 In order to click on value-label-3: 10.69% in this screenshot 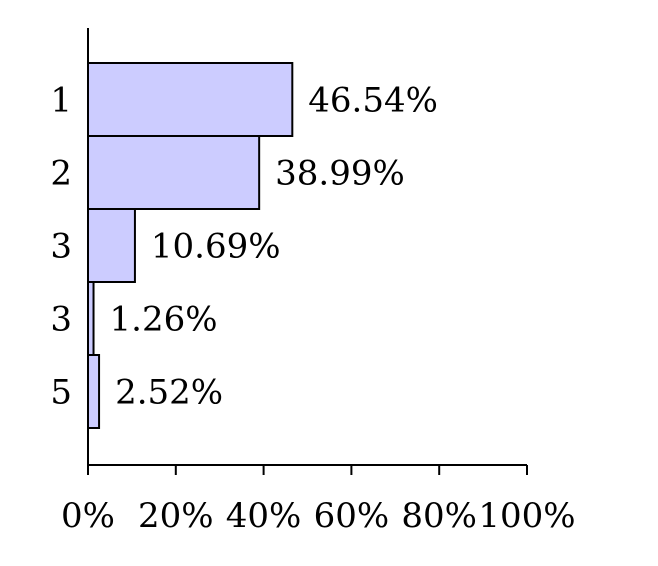, I will do `click(216, 247)`.